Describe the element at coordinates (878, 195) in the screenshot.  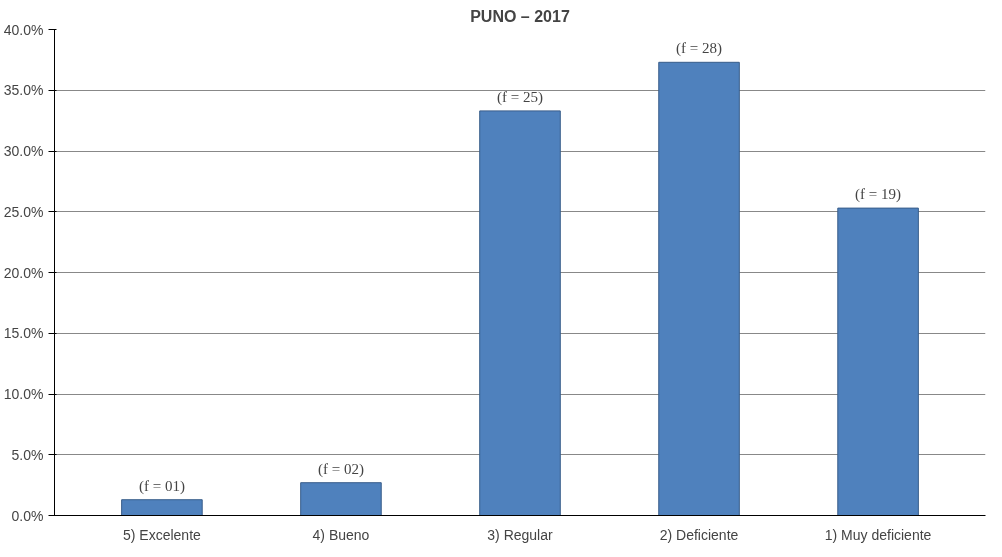
I see `annotation: (f = 19)` at that location.